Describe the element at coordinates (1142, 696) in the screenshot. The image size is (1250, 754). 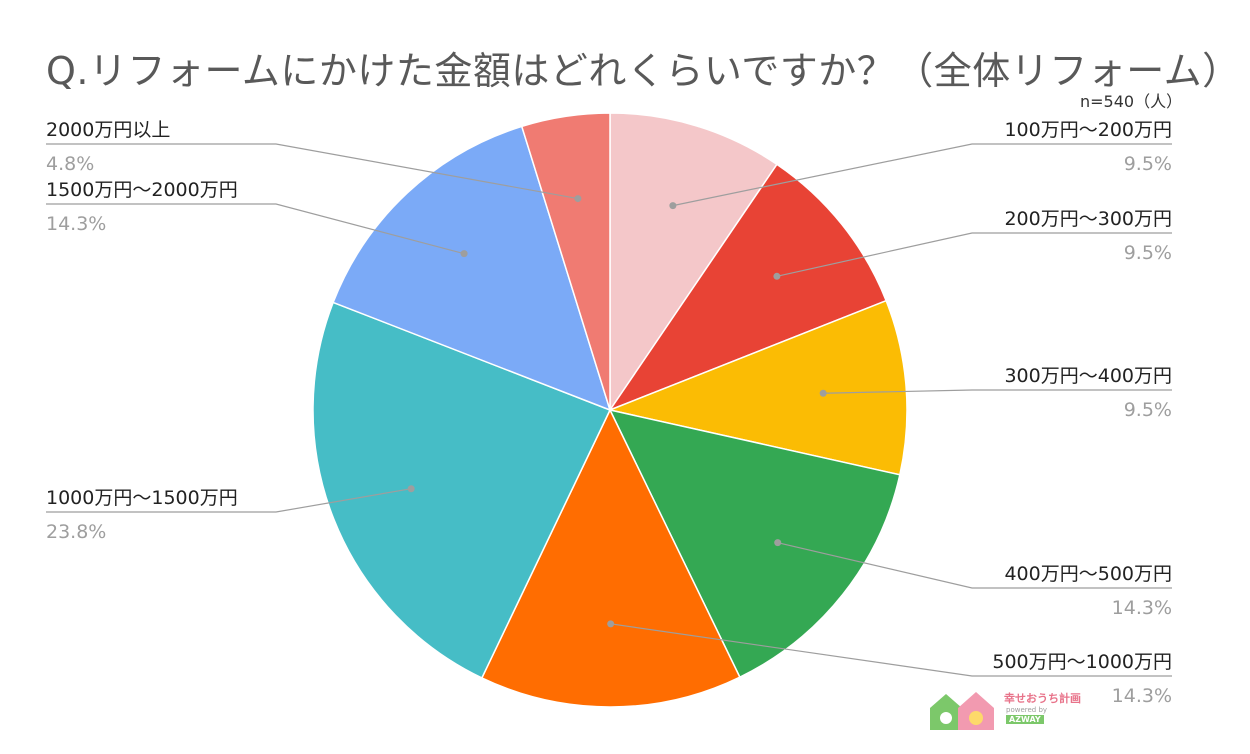
I see `slice-percent-label-5: 14.3%` at that location.